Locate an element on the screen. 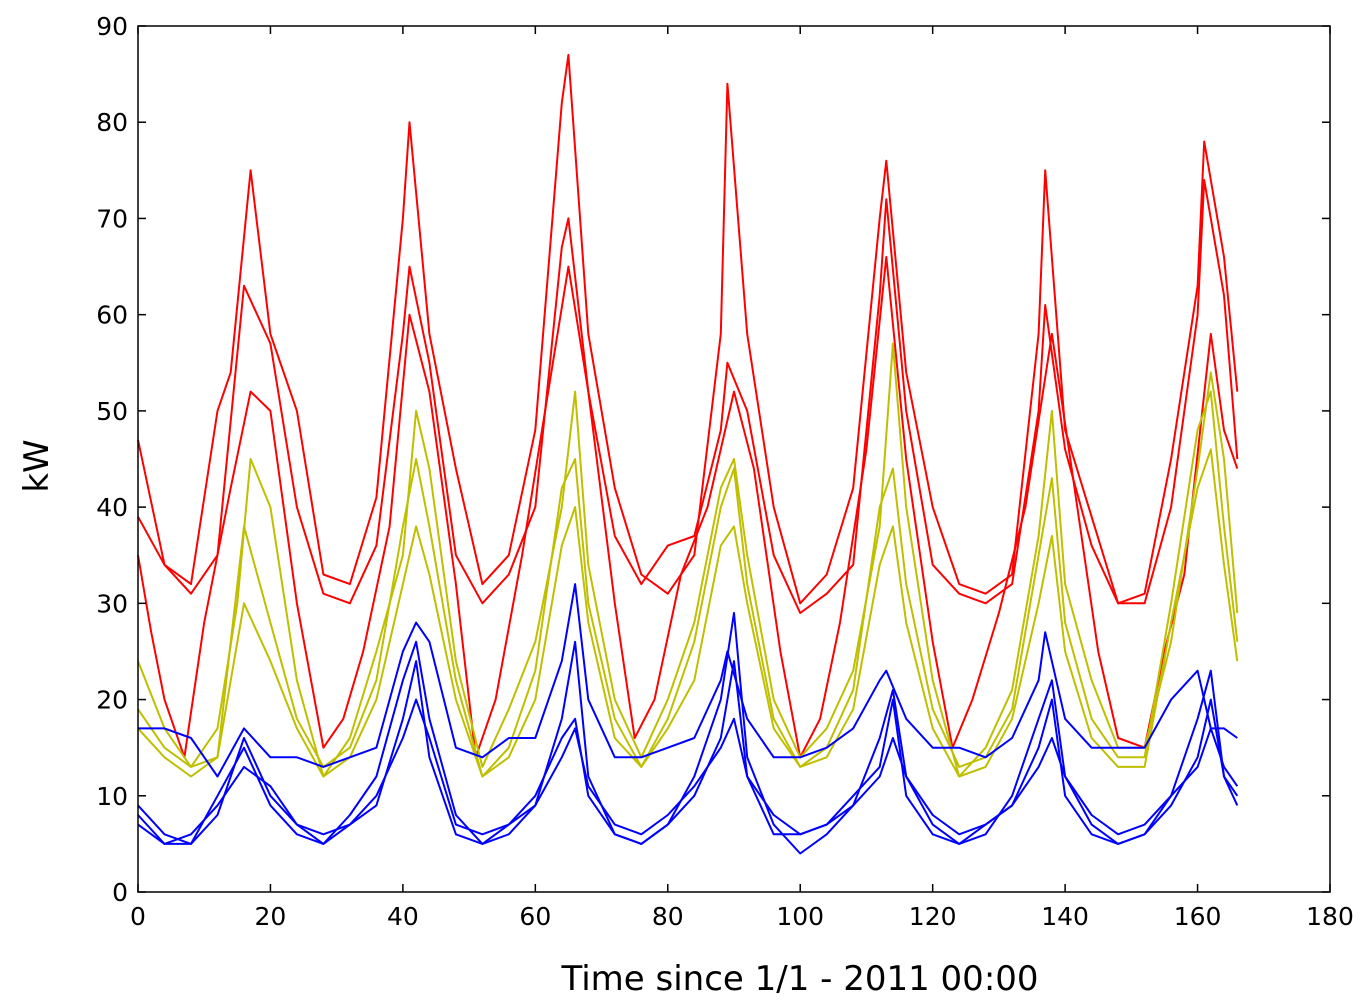  x-tick-label: 160 is located at coordinates (1198, 916).